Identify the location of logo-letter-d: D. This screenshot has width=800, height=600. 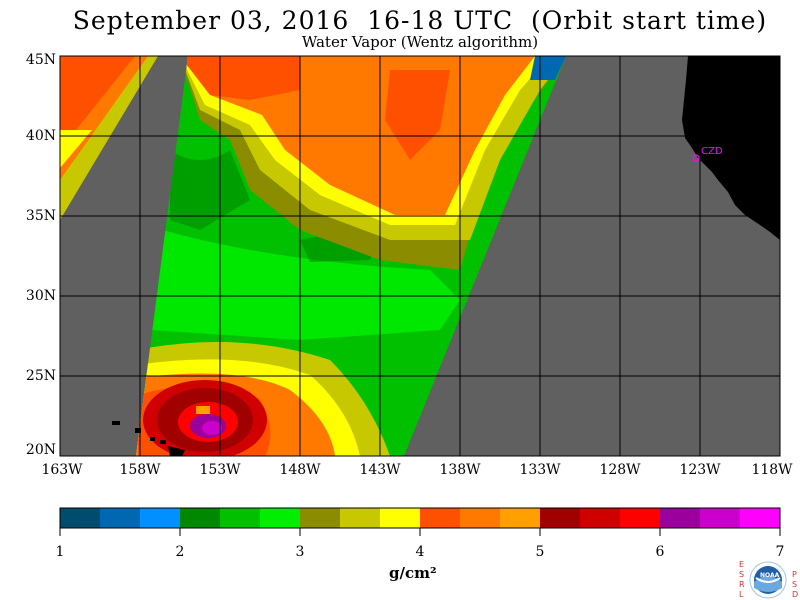
(795, 594).